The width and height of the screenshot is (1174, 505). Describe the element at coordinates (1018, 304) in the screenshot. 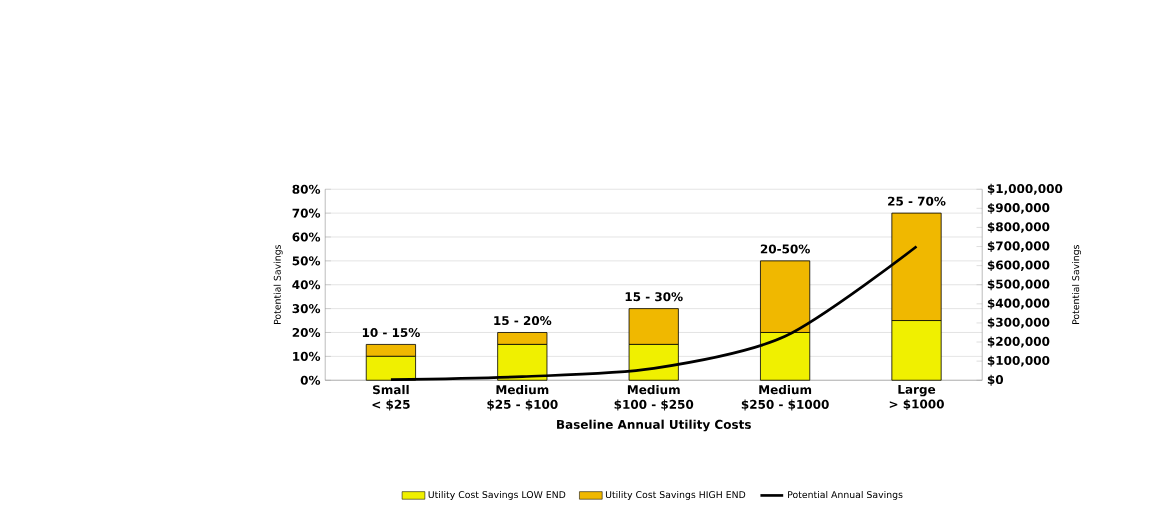

I see `y2-tick-label: $400,000` at that location.